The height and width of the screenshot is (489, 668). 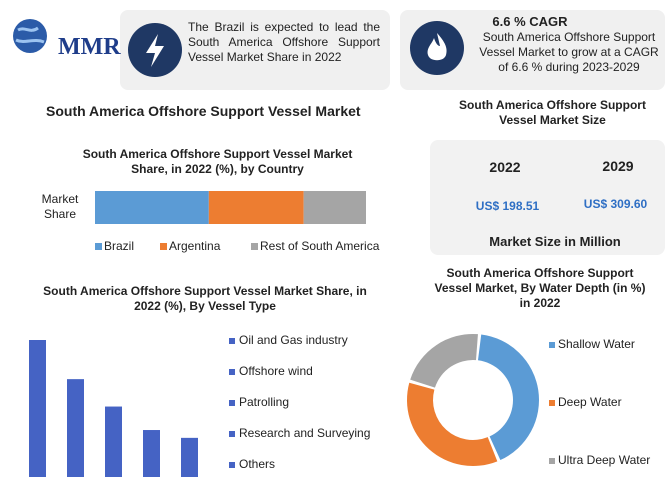 I want to click on market-value: US$ 309.60, so click(x=615, y=204).